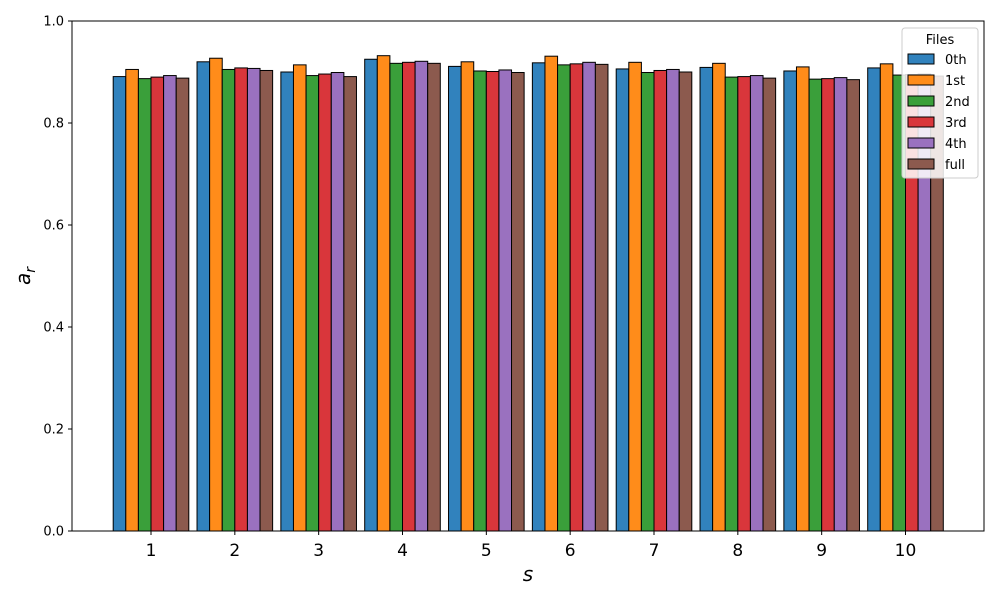 Image resolution: width=1000 pixels, height=600 pixels. Describe the element at coordinates (737, 551) in the screenshot. I see `x-tick-label: 8` at that location.